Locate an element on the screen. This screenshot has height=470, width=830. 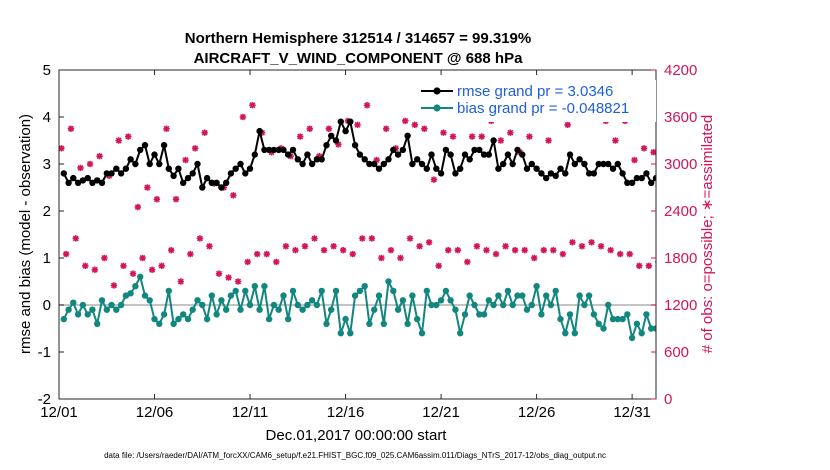
legend-bias-label: bias grand pr = -0.048821 is located at coordinates (543, 108).